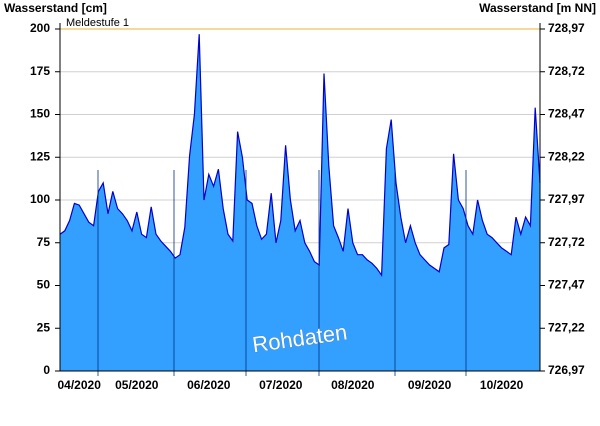  What do you see at coordinates (502, 385) in the screenshot?
I see `x-tick-label: 10/2020` at bounding box center [502, 385].